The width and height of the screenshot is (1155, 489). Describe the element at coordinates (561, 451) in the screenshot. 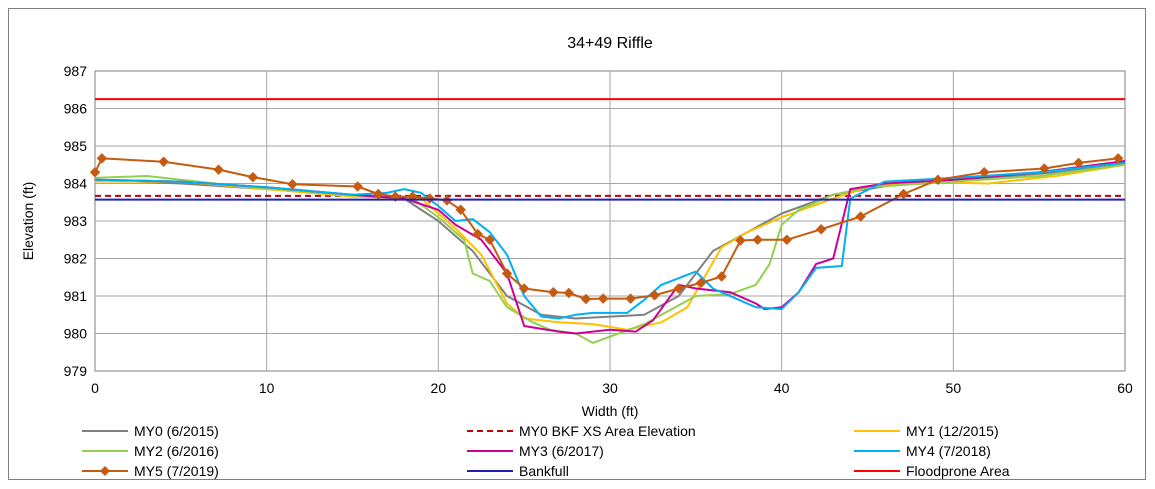

I see `legend-label: MY3 (6/2017)` at that location.